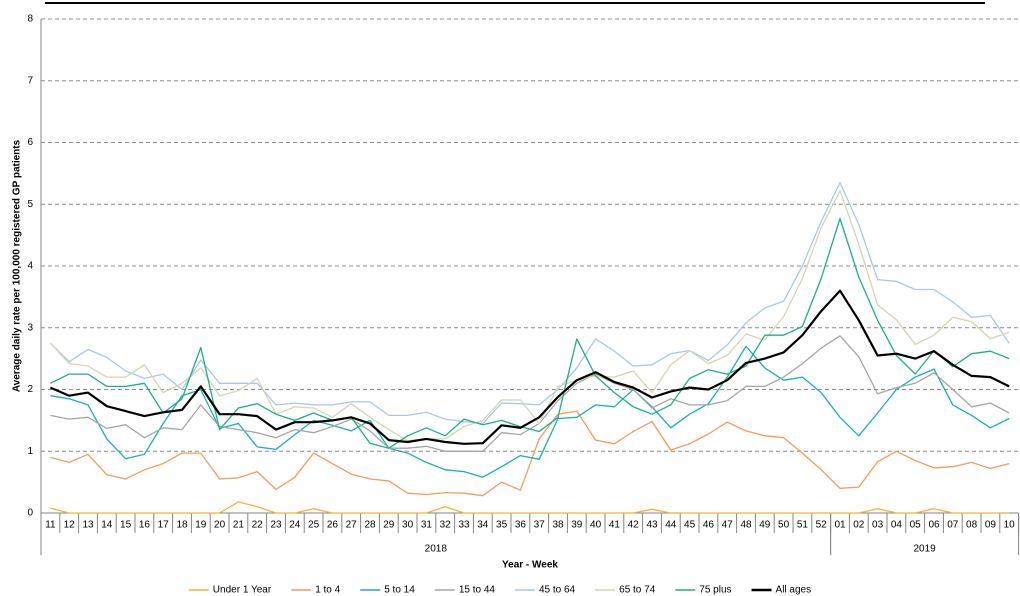 The height and width of the screenshot is (596, 1020). I want to click on y-tick-label: 0, so click(30, 513).